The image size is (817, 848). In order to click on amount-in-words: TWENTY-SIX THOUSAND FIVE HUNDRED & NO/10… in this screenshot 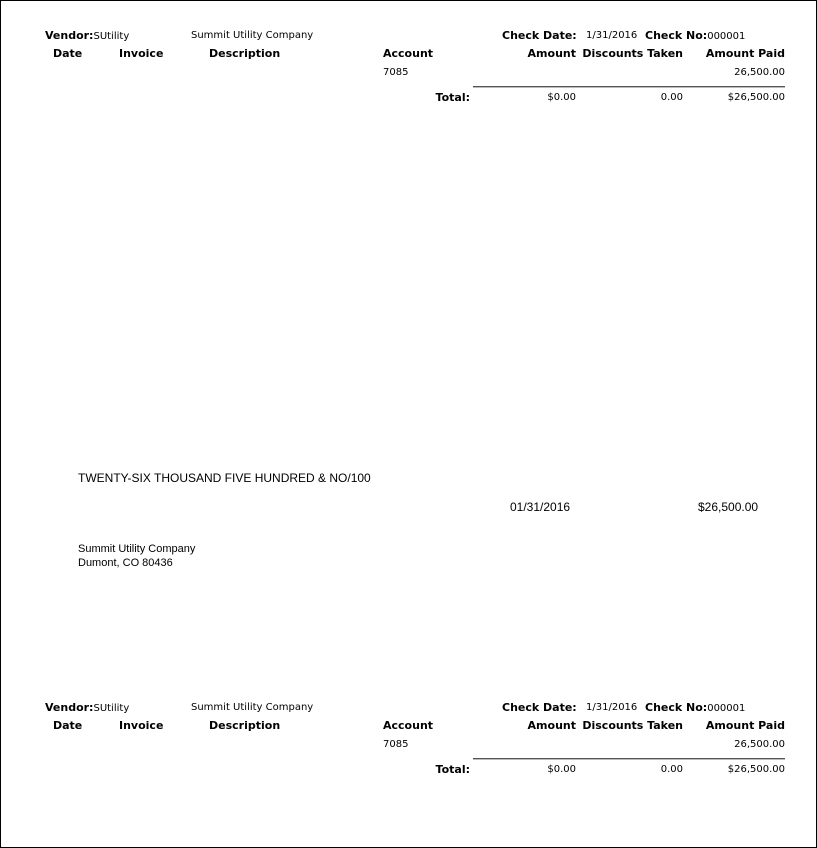, I will do `click(224, 478)`.